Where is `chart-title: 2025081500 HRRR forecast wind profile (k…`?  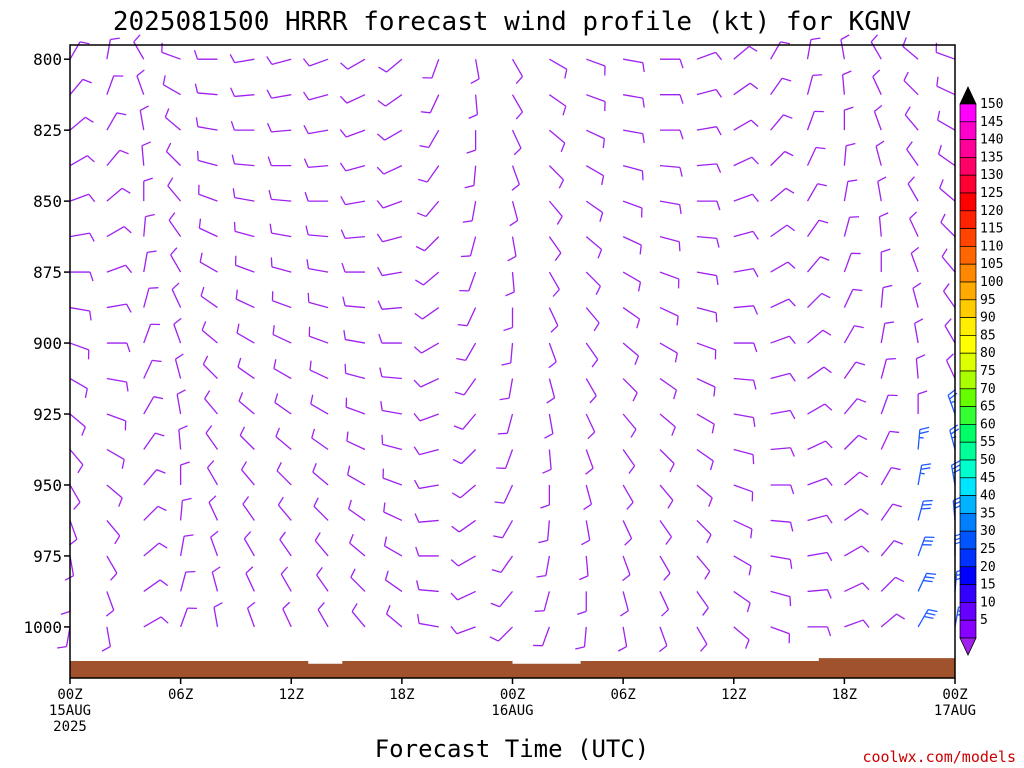 chart-title: 2025081500 HRRR forecast wind profile (k… is located at coordinates (512, 22).